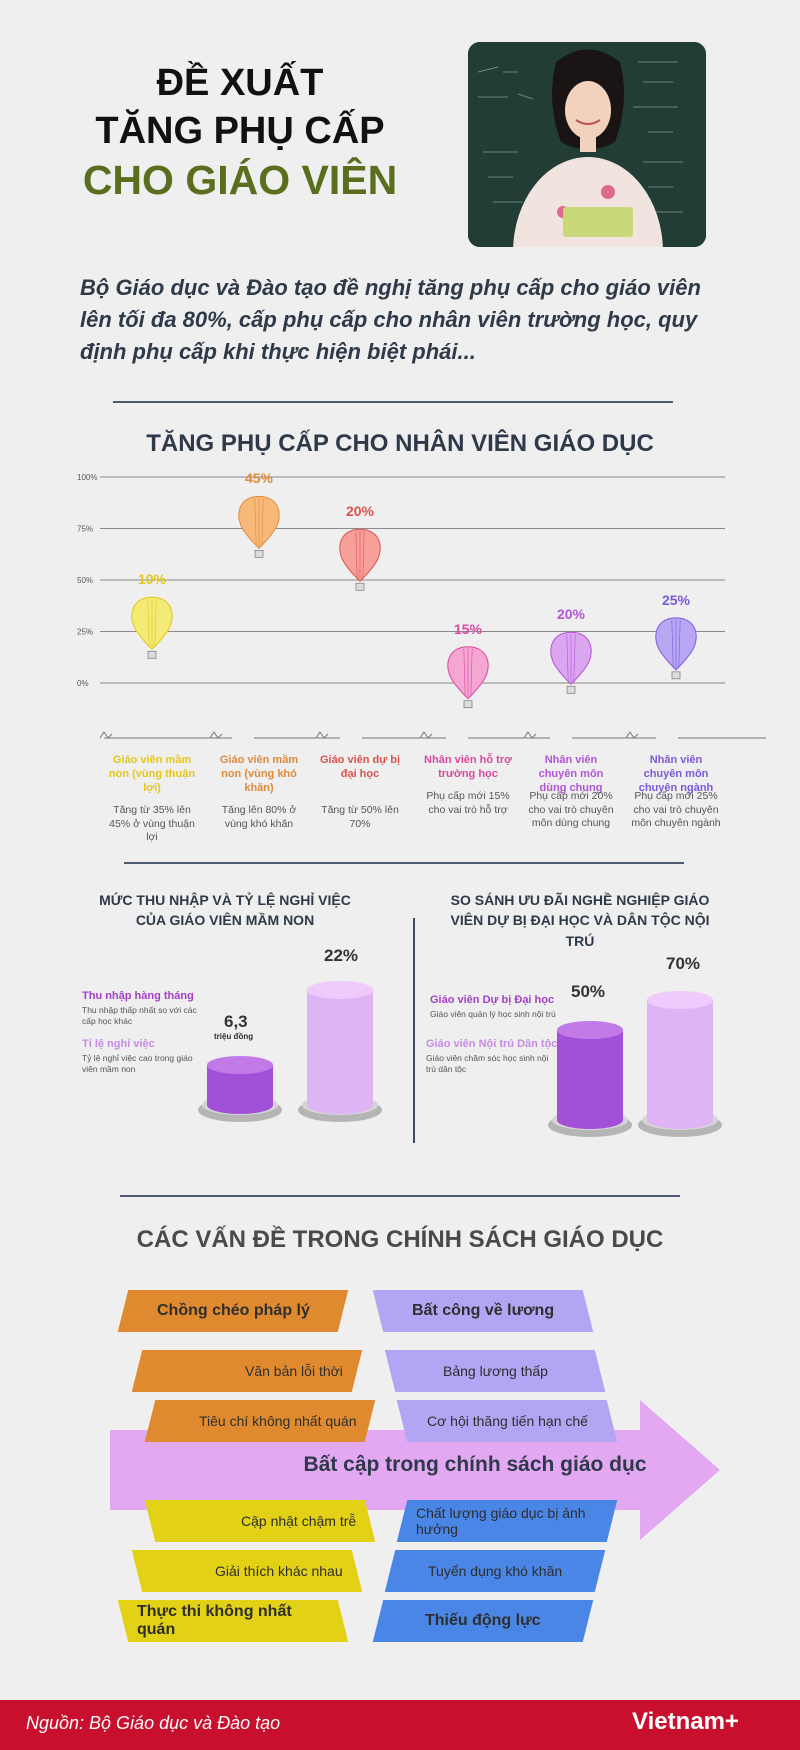  Describe the element at coordinates (153, 1723) in the screenshot. I see `source-text: Nguồn: Bộ Giáo dục và Đào tạo` at that location.